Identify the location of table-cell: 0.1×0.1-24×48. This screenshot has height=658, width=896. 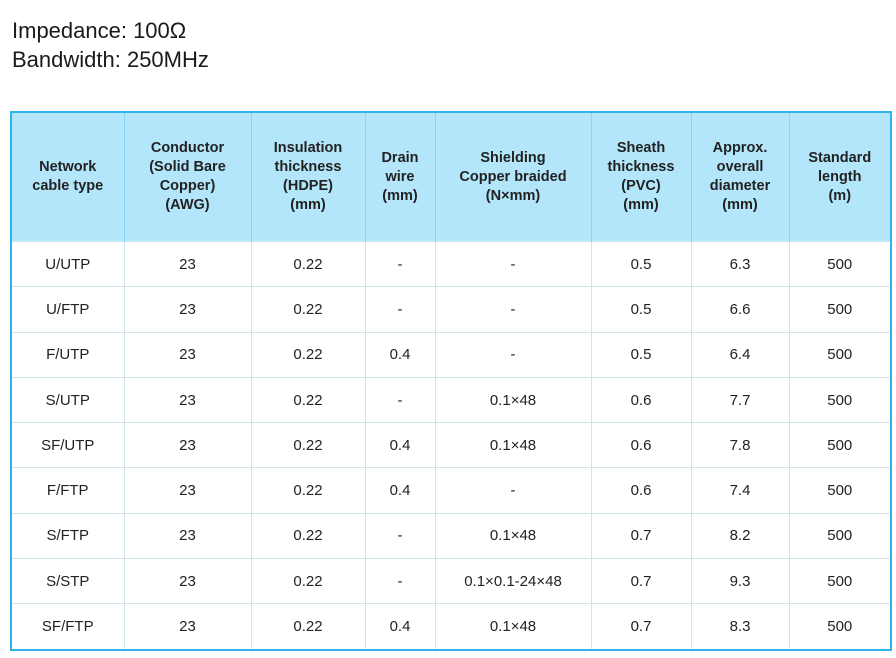
(513, 581).